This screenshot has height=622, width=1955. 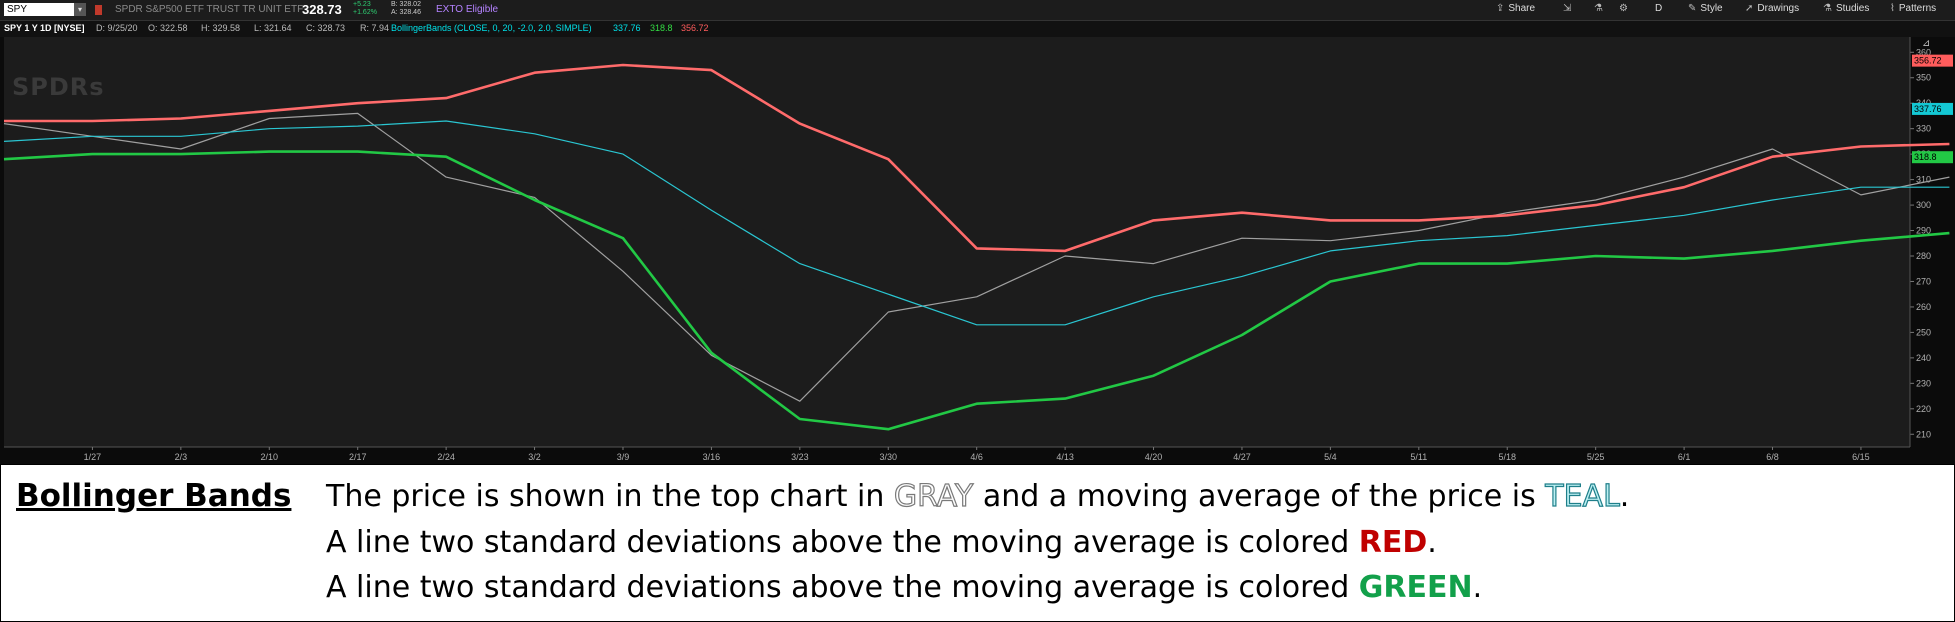 I want to click on x-tick-label: 2/10, so click(x=270, y=457).